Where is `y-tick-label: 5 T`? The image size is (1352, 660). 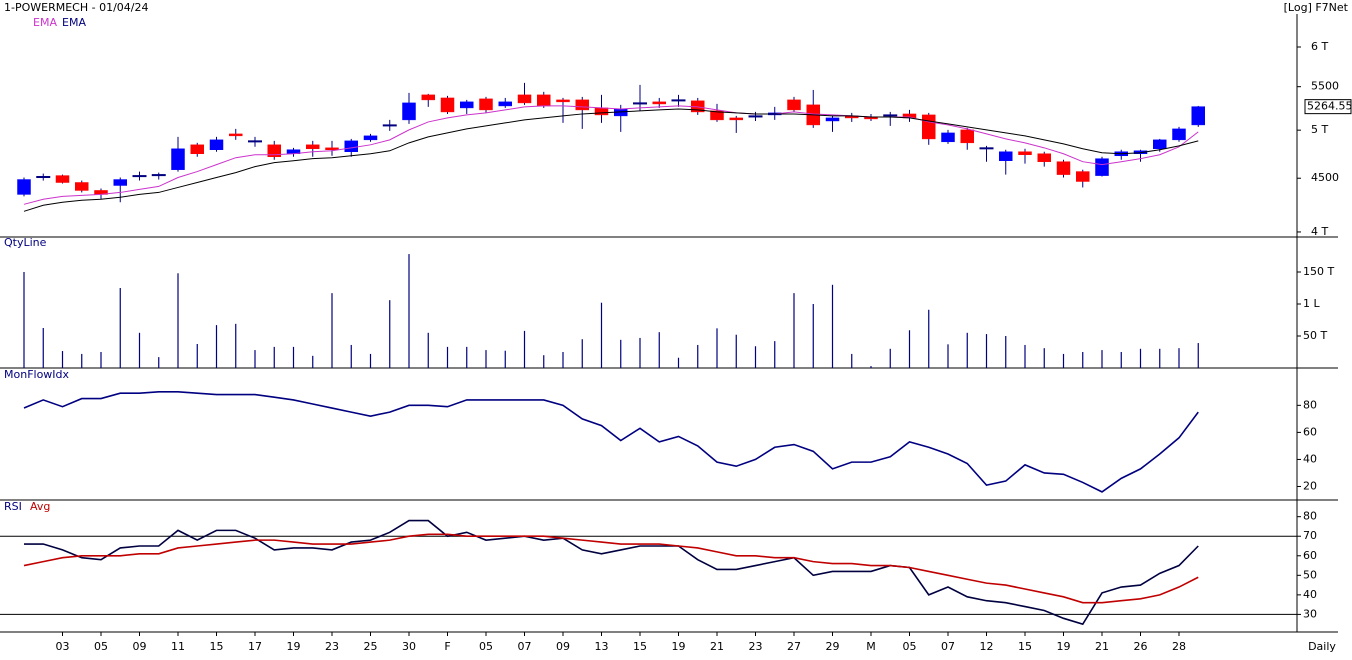
y-tick-label: 5 T is located at coordinates (1319, 129).